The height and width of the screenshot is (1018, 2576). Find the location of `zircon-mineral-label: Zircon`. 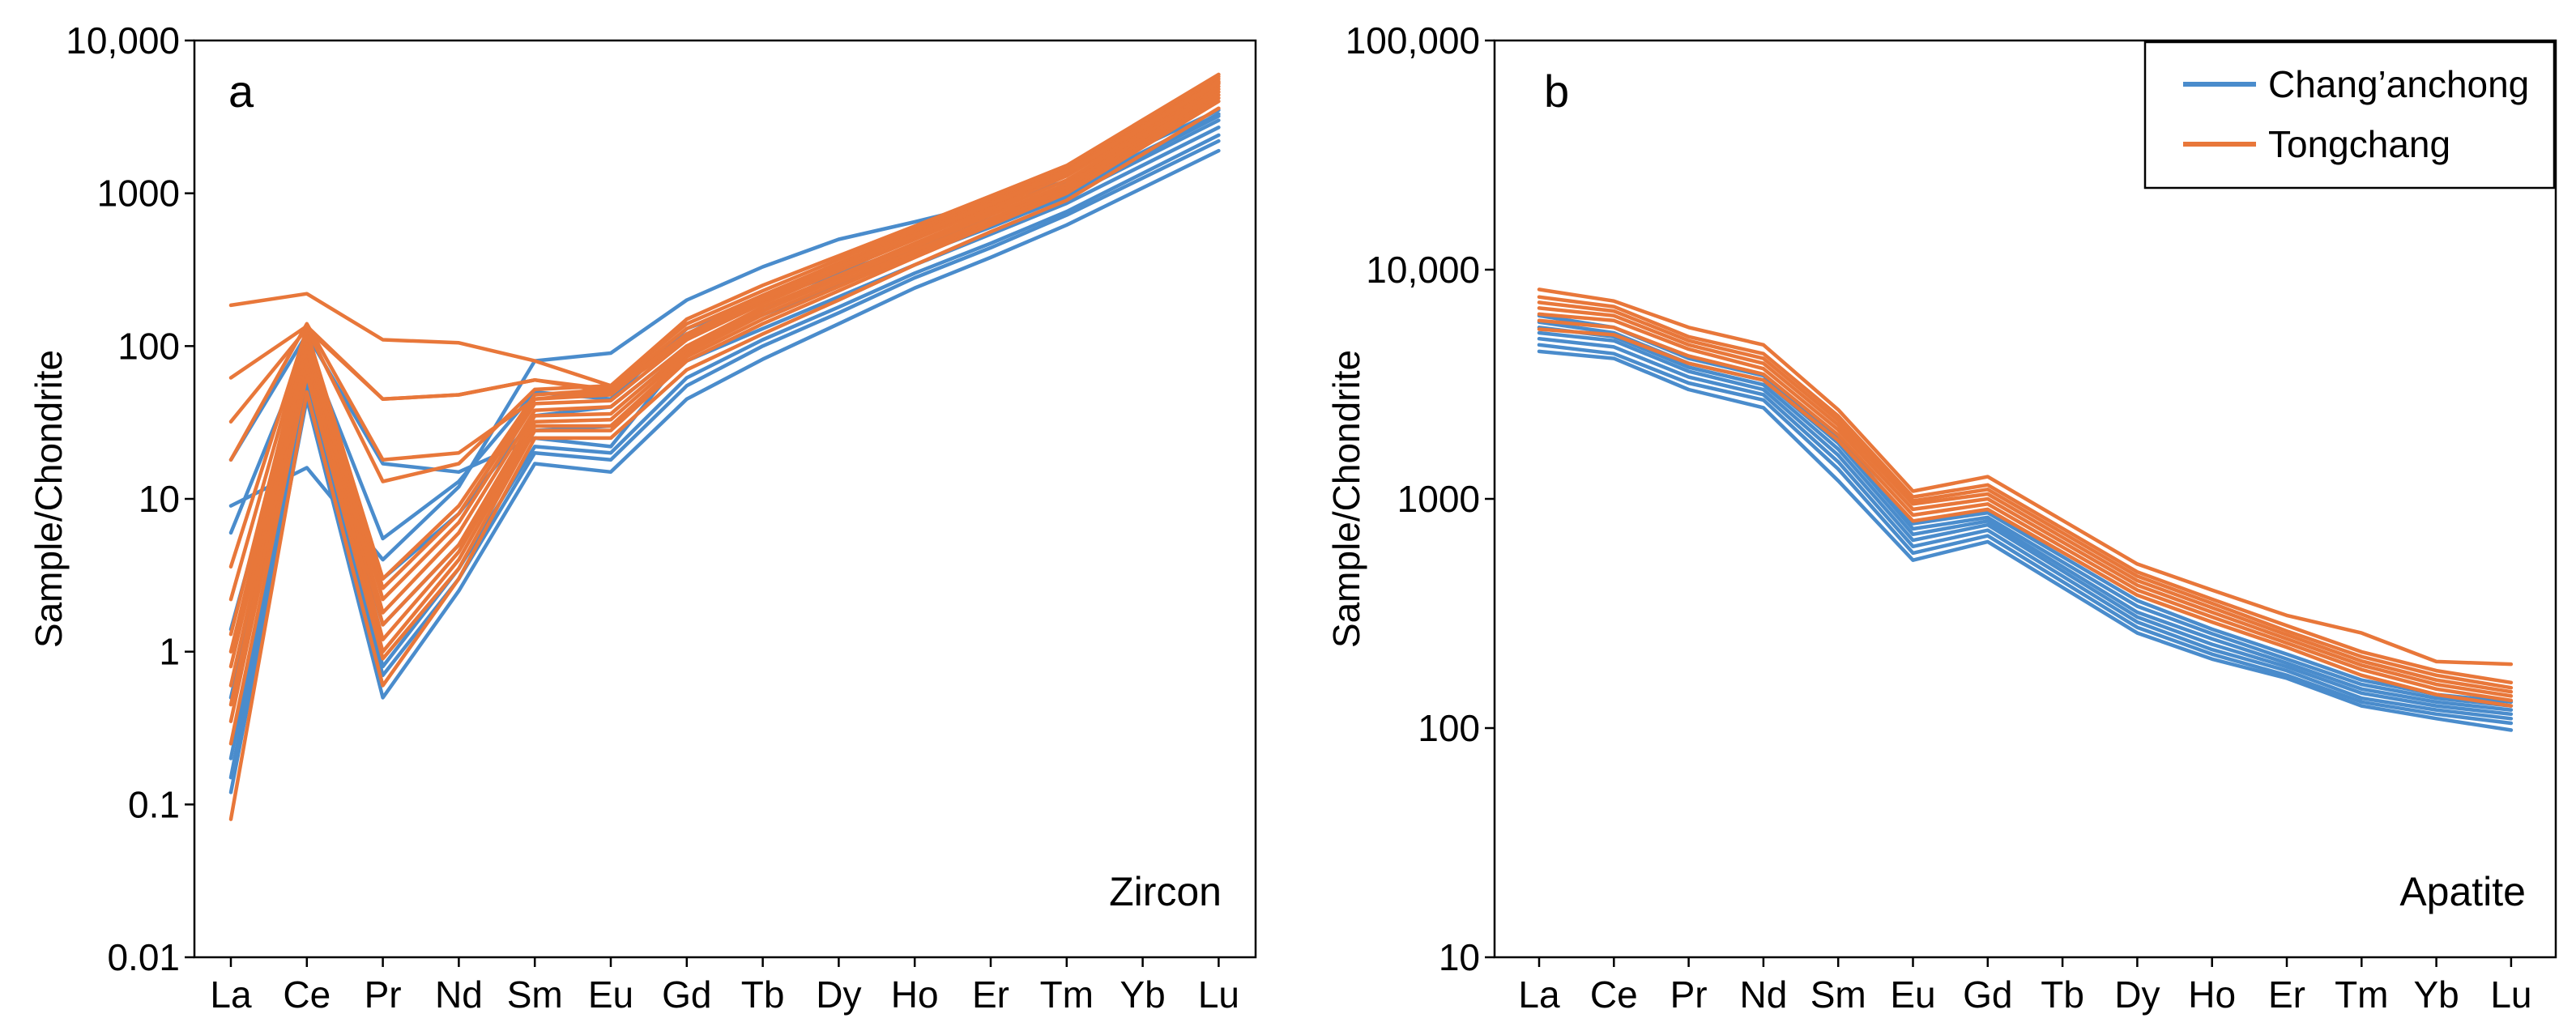

zircon-mineral-label: Zircon is located at coordinates (1165, 891).